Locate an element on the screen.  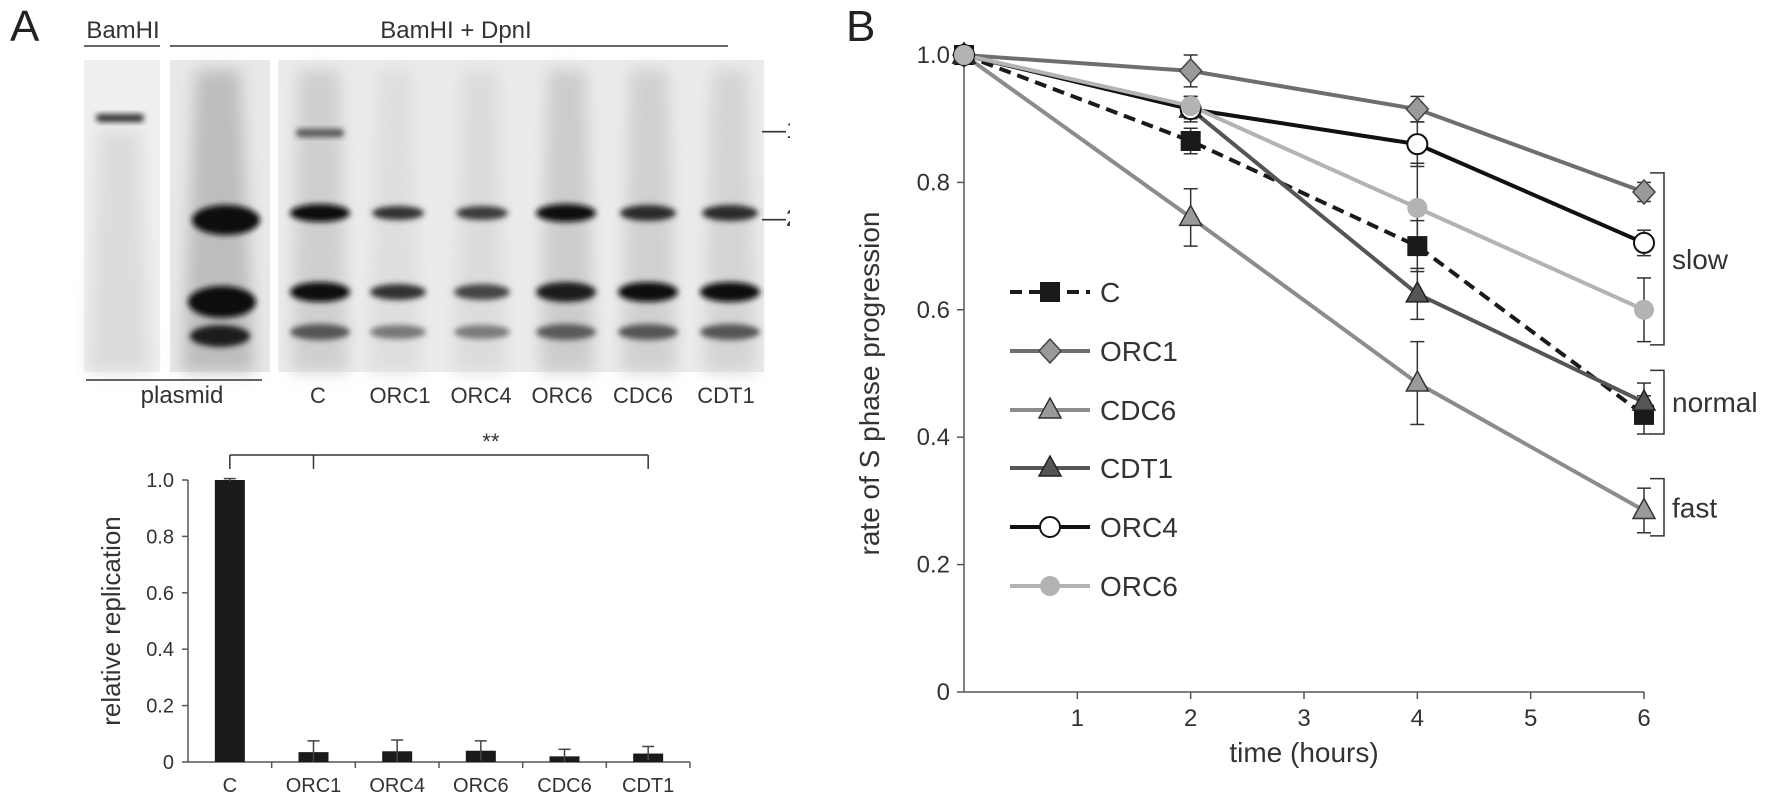
legend-label-cdc6: CDC6 is located at coordinates (1138, 410).